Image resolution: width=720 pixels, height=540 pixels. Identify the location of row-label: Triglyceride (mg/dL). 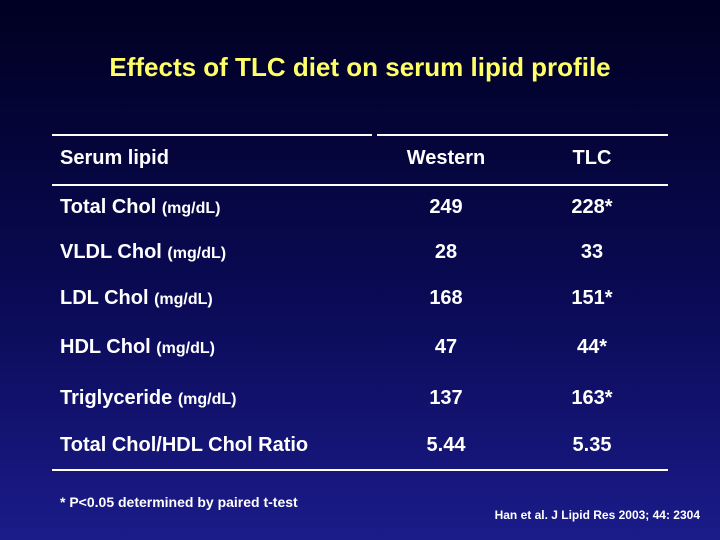
(148, 399).